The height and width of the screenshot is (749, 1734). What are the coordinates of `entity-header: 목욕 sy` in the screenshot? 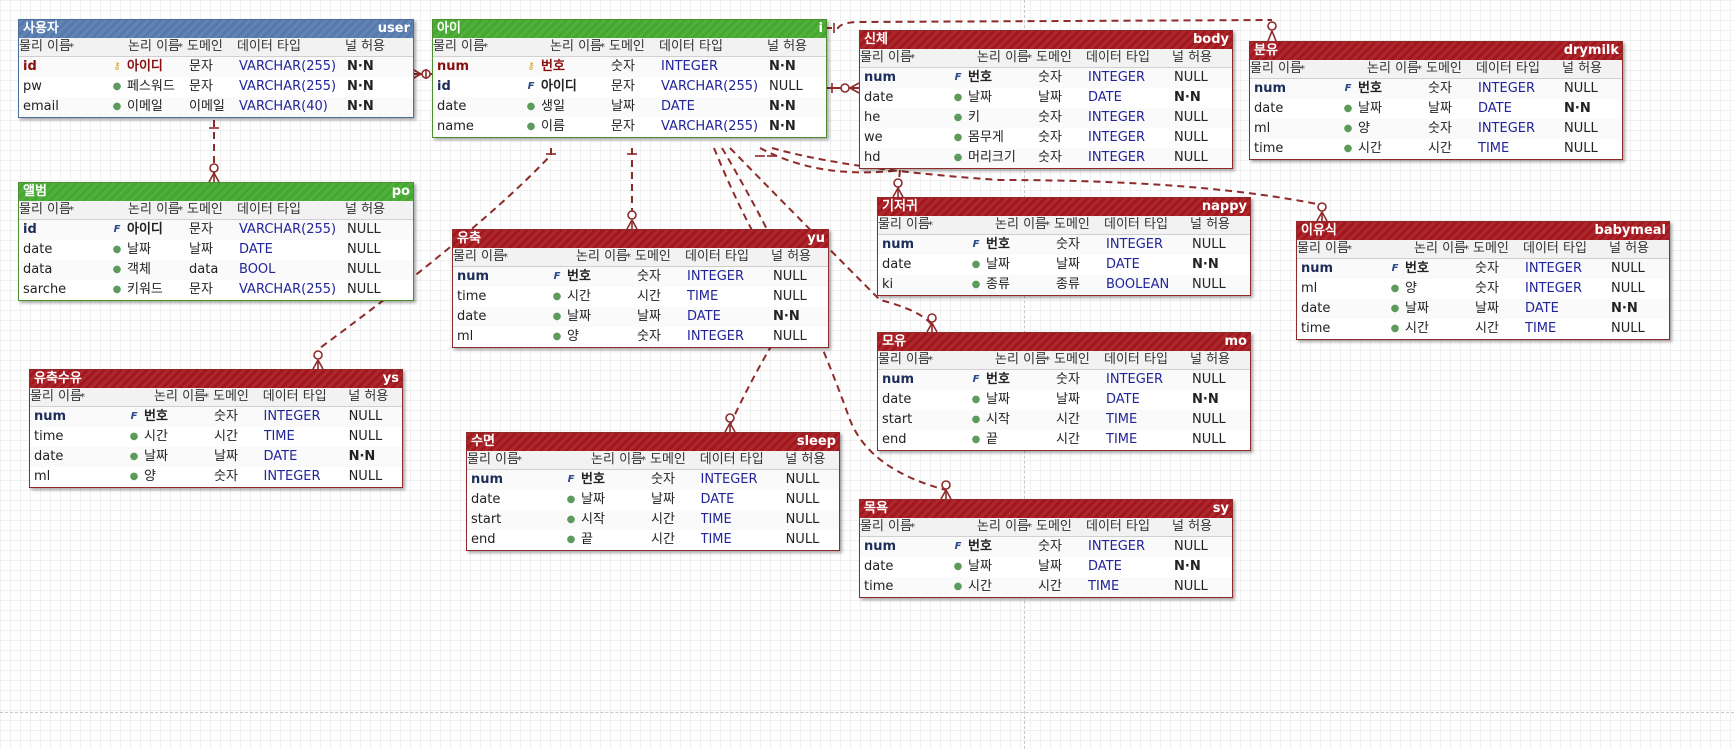 It's located at (1046, 509).